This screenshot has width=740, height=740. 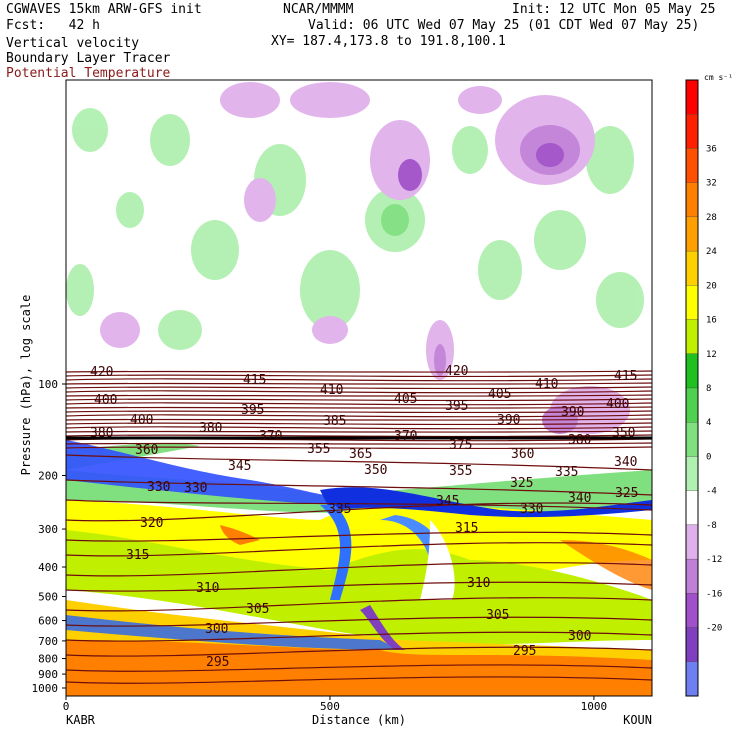 I want to click on y-tick-label: 900, so click(x=48, y=674).